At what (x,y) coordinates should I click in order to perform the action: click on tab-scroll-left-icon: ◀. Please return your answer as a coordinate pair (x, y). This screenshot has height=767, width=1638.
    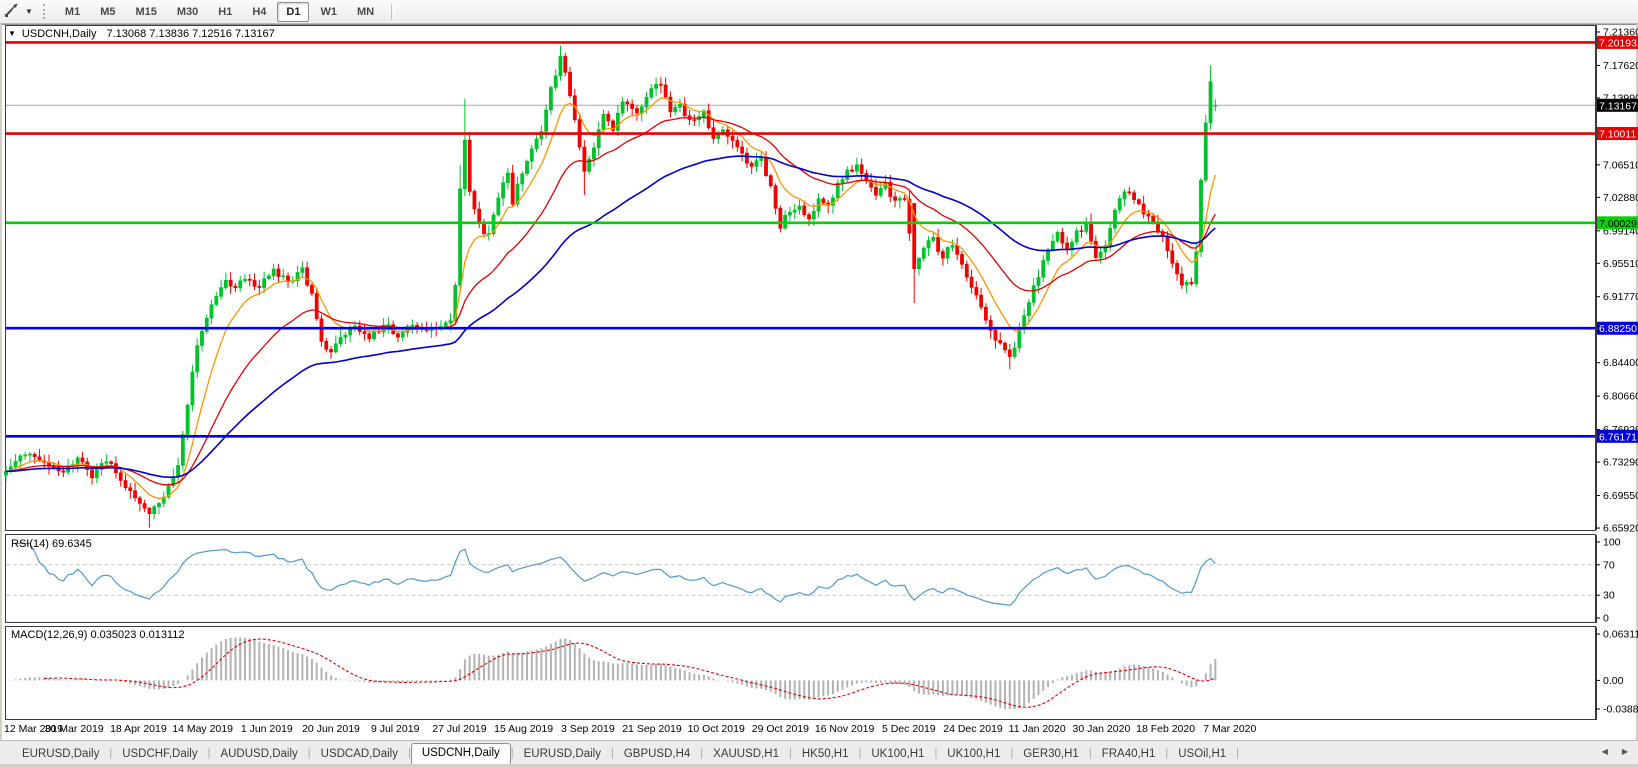
    Looking at the image, I should click on (1604, 751).